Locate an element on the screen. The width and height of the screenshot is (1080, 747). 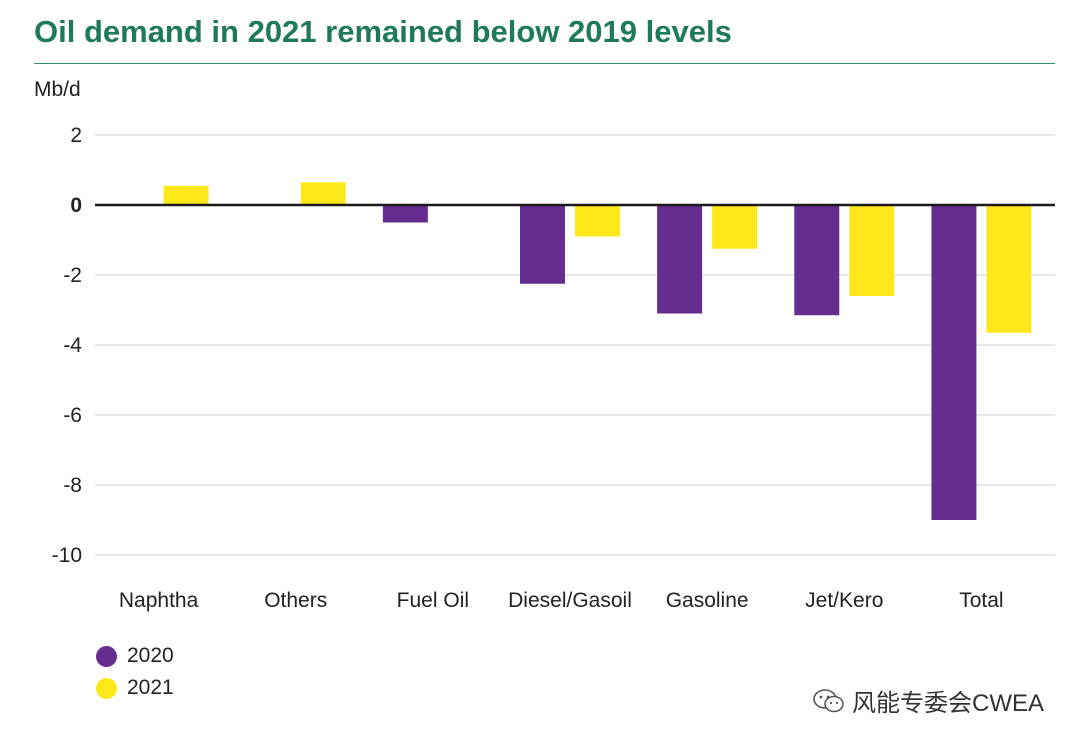
legend-label-2020: 2020 is located at coordinates (150, 655).